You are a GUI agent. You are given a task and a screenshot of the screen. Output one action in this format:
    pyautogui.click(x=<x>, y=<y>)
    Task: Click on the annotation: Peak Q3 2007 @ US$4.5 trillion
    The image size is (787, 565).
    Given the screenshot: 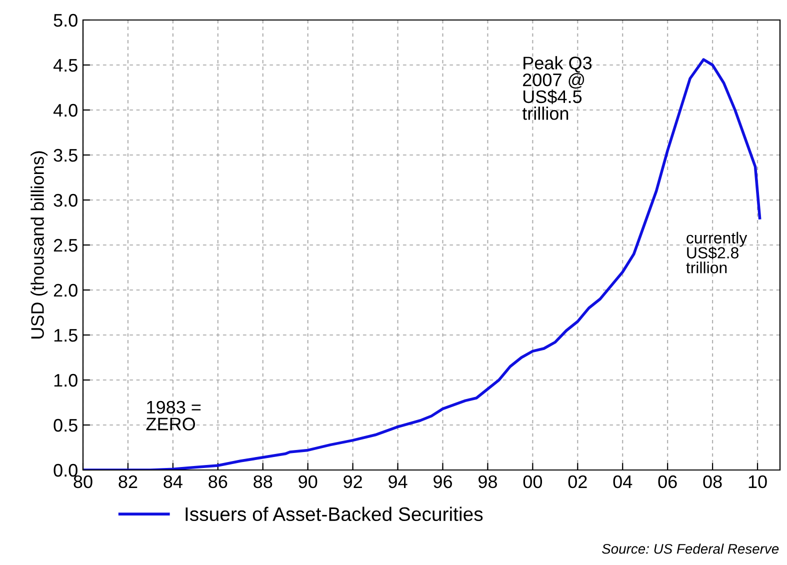 What is the action you would take?
    pyautogui.click(x=557, y=88)
    